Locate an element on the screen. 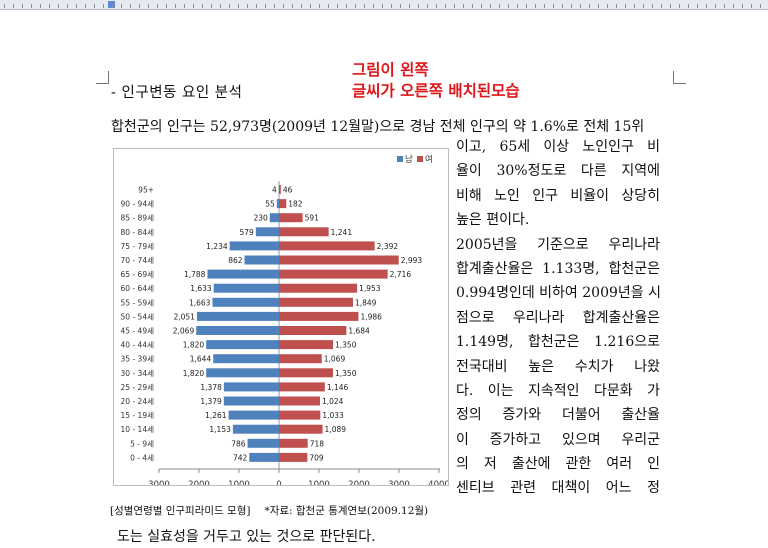  value-label-female: 718 is located at coordinates (317, 443).